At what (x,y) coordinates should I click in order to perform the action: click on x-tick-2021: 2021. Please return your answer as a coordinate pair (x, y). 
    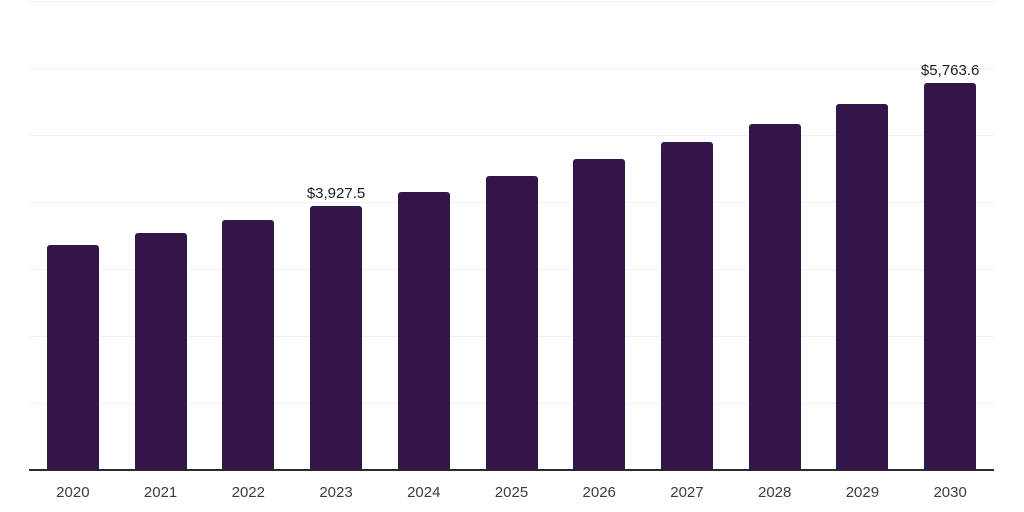
    Looking at the image, I should click on (160, 492).